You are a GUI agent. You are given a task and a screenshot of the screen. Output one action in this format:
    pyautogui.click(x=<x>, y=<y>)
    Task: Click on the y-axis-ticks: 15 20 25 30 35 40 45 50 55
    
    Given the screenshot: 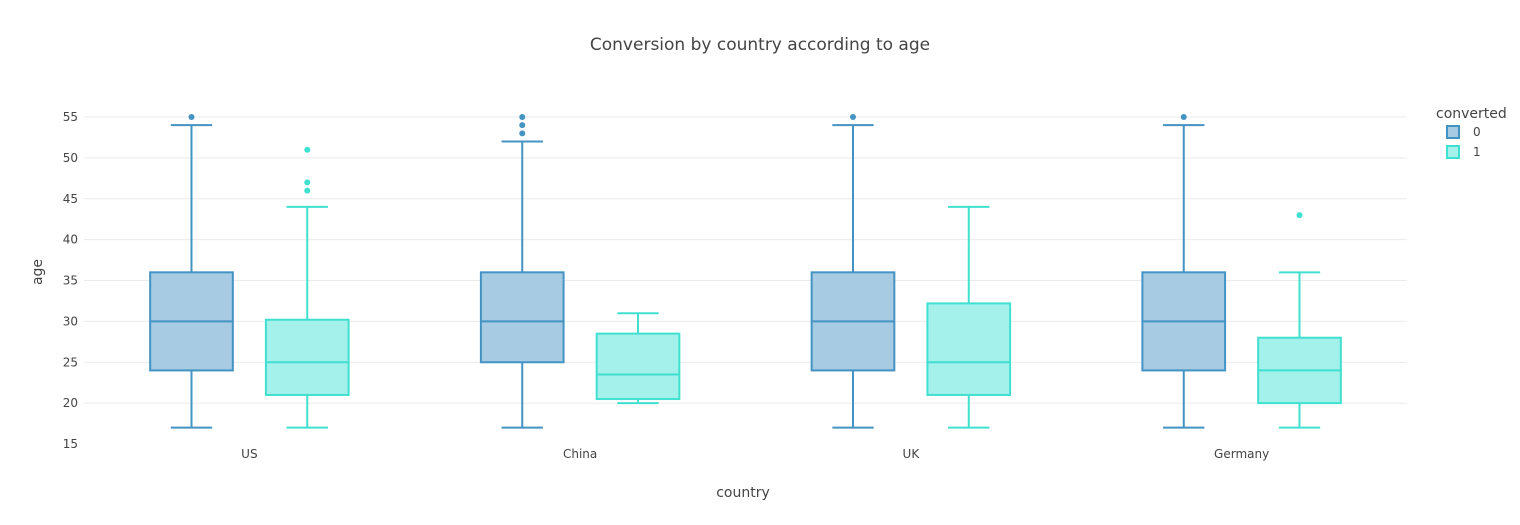 What is the action you would take?
    pyautogui.click(x=70, y=280)
    